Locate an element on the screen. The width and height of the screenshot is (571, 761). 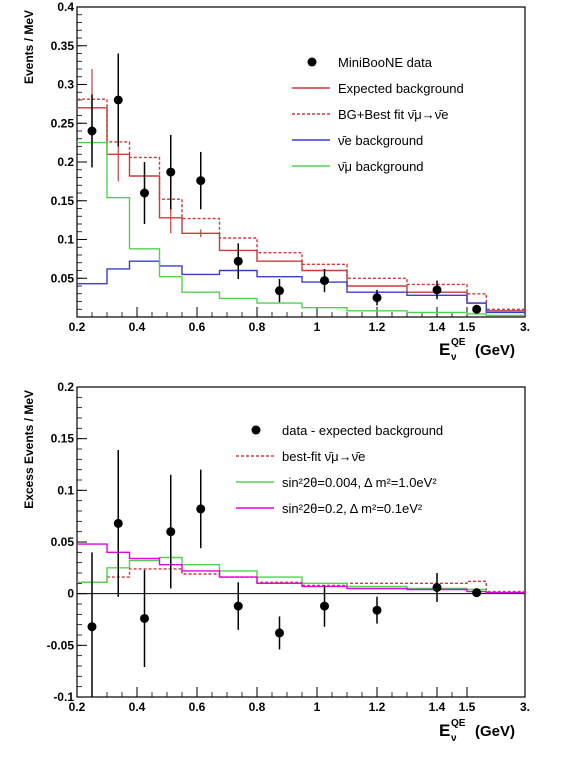
y-tick-label: 0.3 is located at coordinates (65, 85).